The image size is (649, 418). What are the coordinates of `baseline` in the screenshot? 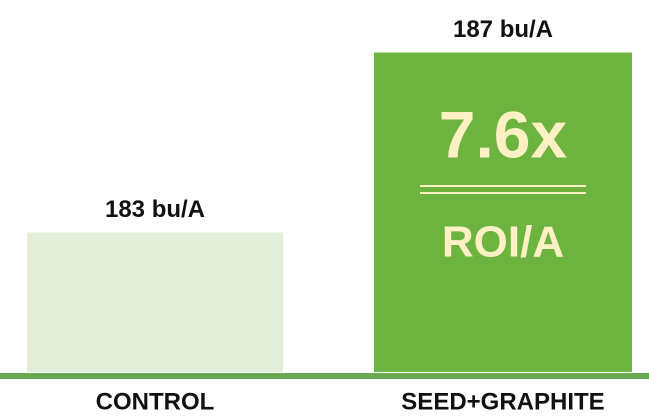 It's located at (324, 376).